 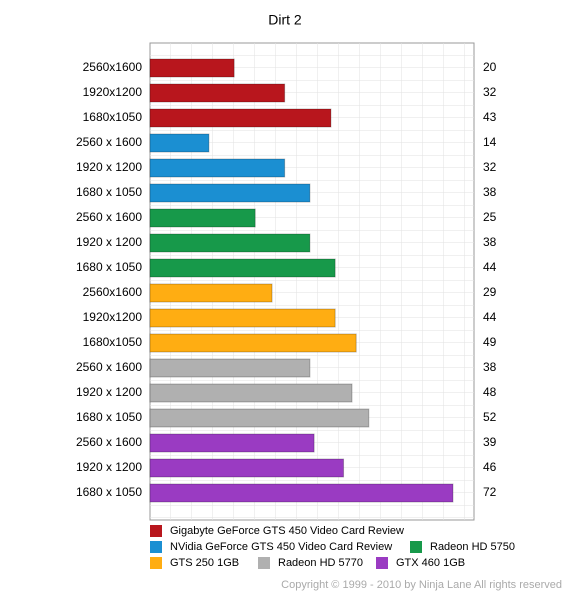 I want to click on legend-label: GTX 460 1GB, so click(x=430, y=563).